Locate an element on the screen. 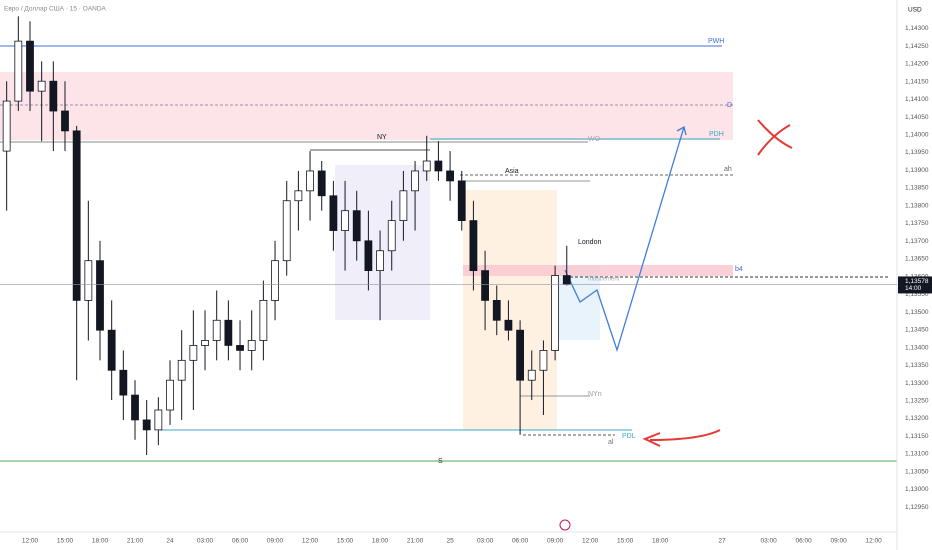 The image size is (932, 550). x-tick-label: 27 is located at coordinates (722, 541).